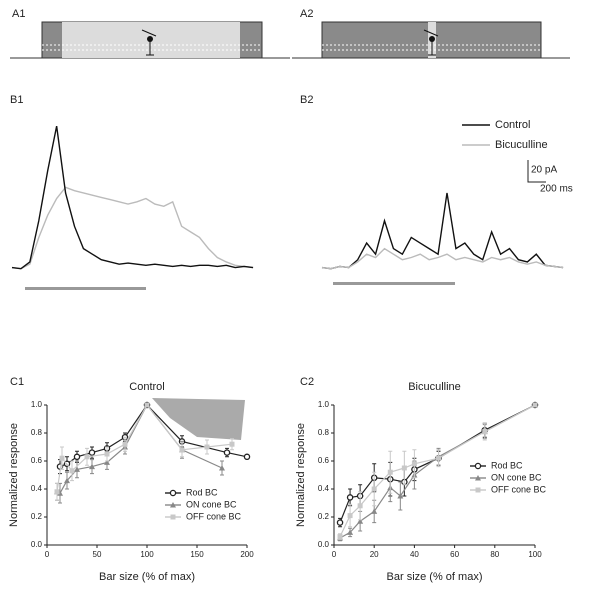 The height and width of the screenshot is (593, 600). What do you see at coordinates (146, 387) in the screenshot?
I see `chart-title: Control` at bounding box center [146, 387].